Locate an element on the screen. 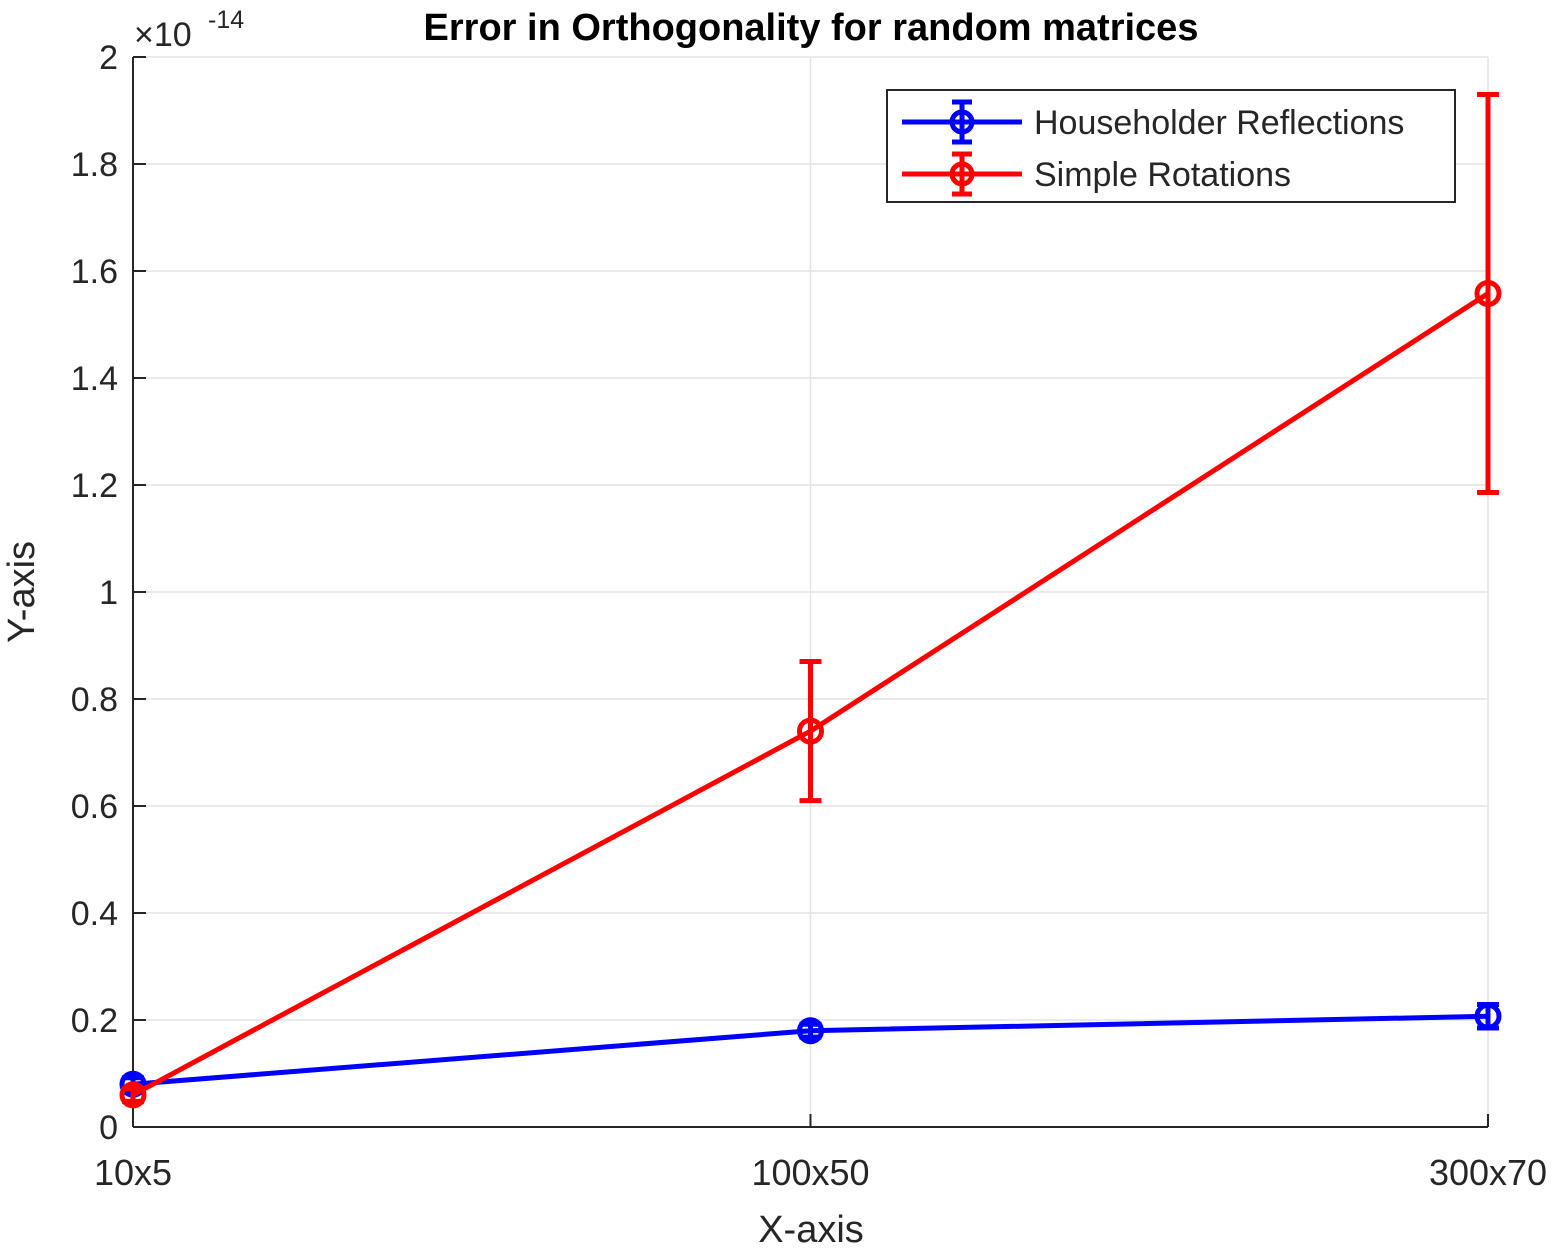 Image resolution: width=1558 pixels, height=1255 pixels. x-axis-label: X-axis is located at coordinates (811, 1229).